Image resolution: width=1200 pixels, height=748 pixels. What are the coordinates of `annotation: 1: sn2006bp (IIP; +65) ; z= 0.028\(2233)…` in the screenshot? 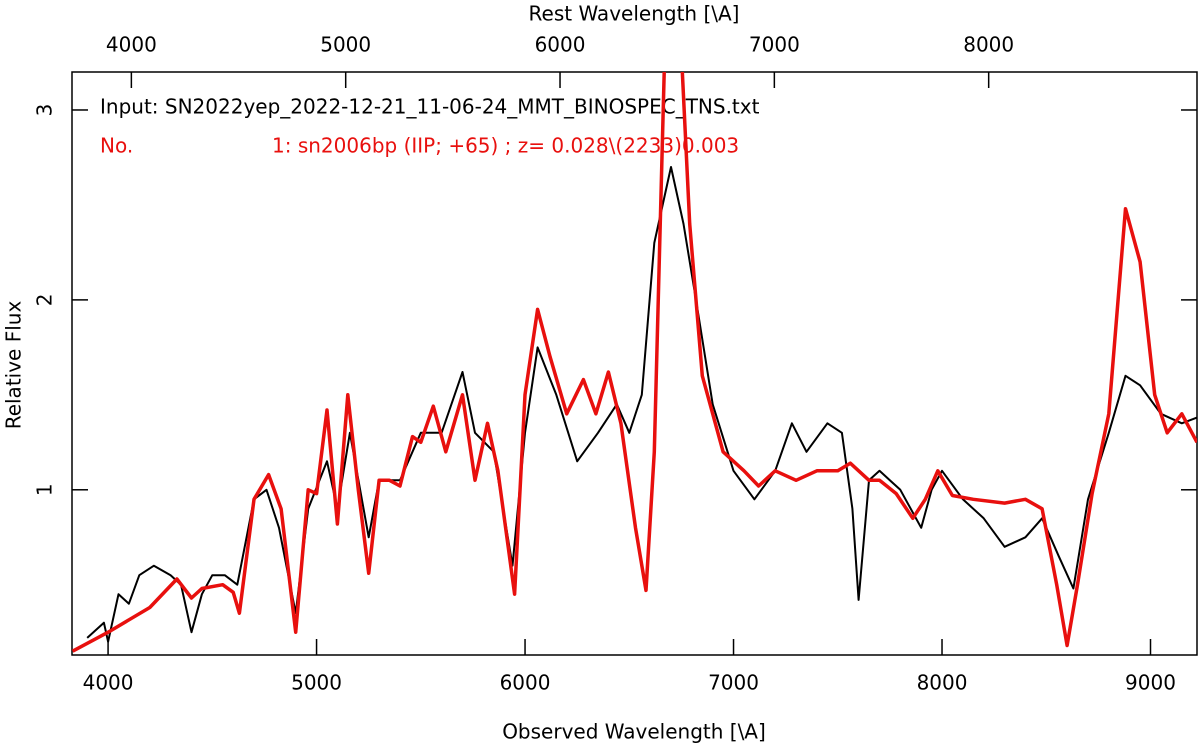 It's located at (505, 146).